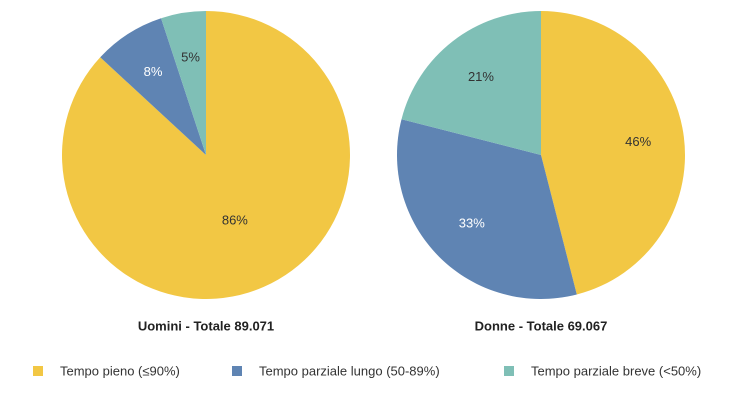 Image resolution: width=738 pixels, height=410 pixels. I want to click on slice-label: 33%, so click(472, 223).